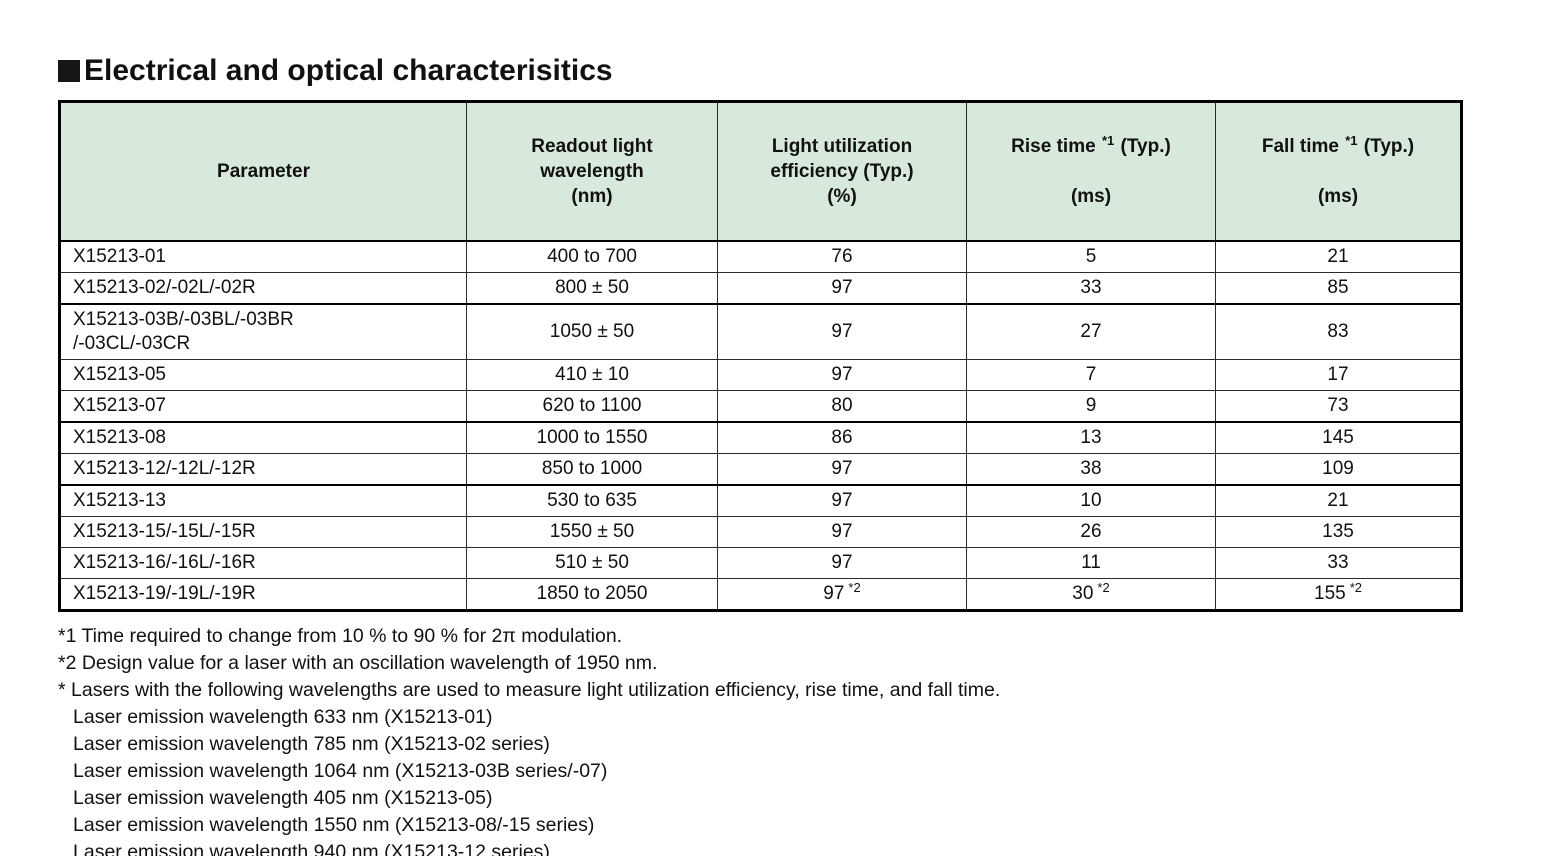 The image size is (1560, 856). I want to click on wavelength-cell: 1850 to 2050, so click(592, 595).